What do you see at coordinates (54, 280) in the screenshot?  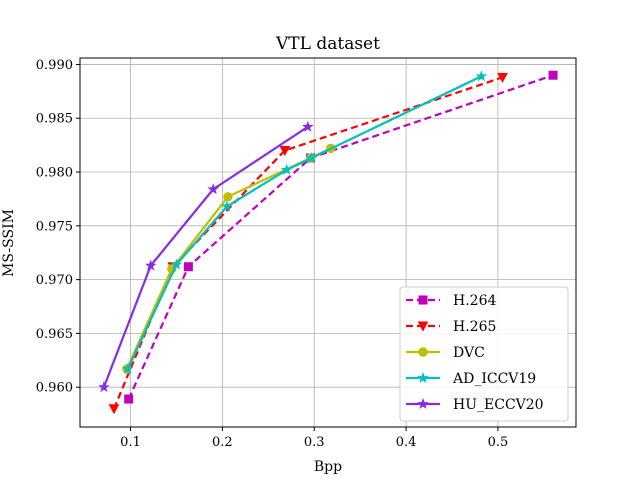 I see `y-tick-label: 0.970` at bounding box center [54, 280].